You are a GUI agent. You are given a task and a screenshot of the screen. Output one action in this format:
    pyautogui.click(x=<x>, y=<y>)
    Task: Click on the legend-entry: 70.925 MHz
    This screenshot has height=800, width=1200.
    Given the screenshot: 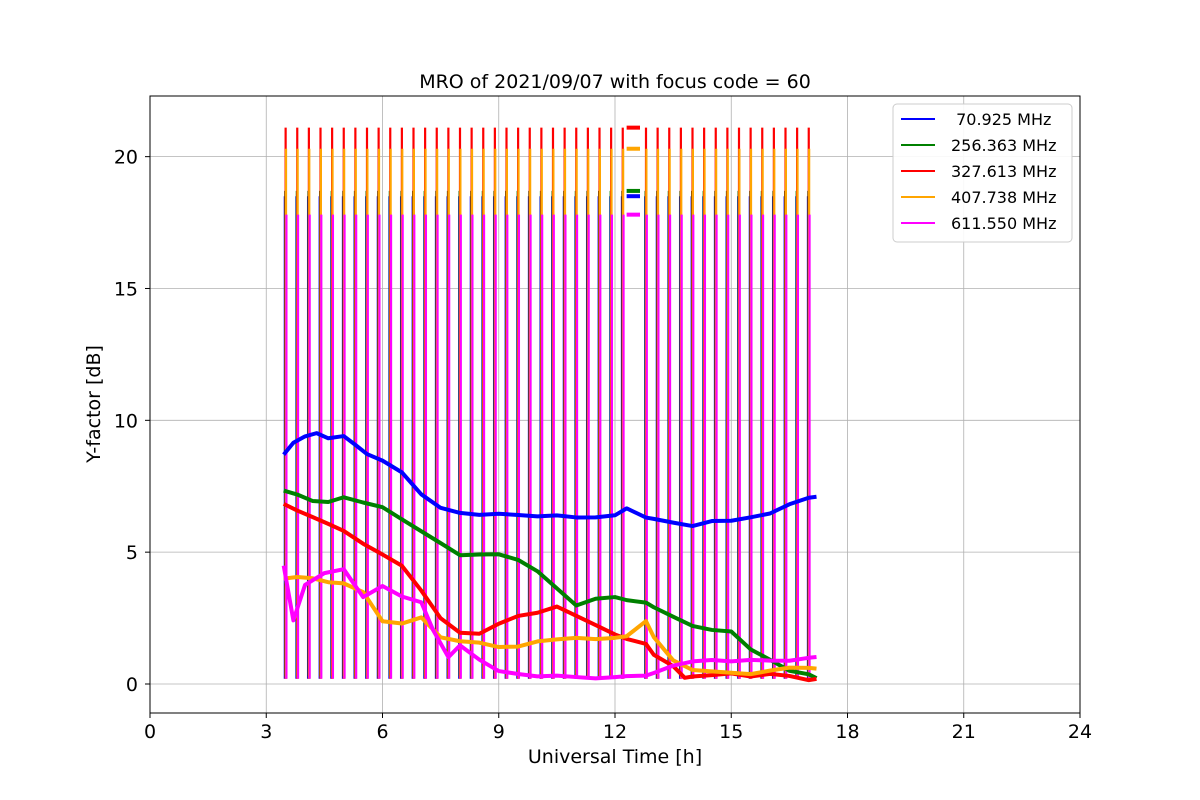 What is the action you would take?
    pyautogui.click(x=1001, y=119)
    